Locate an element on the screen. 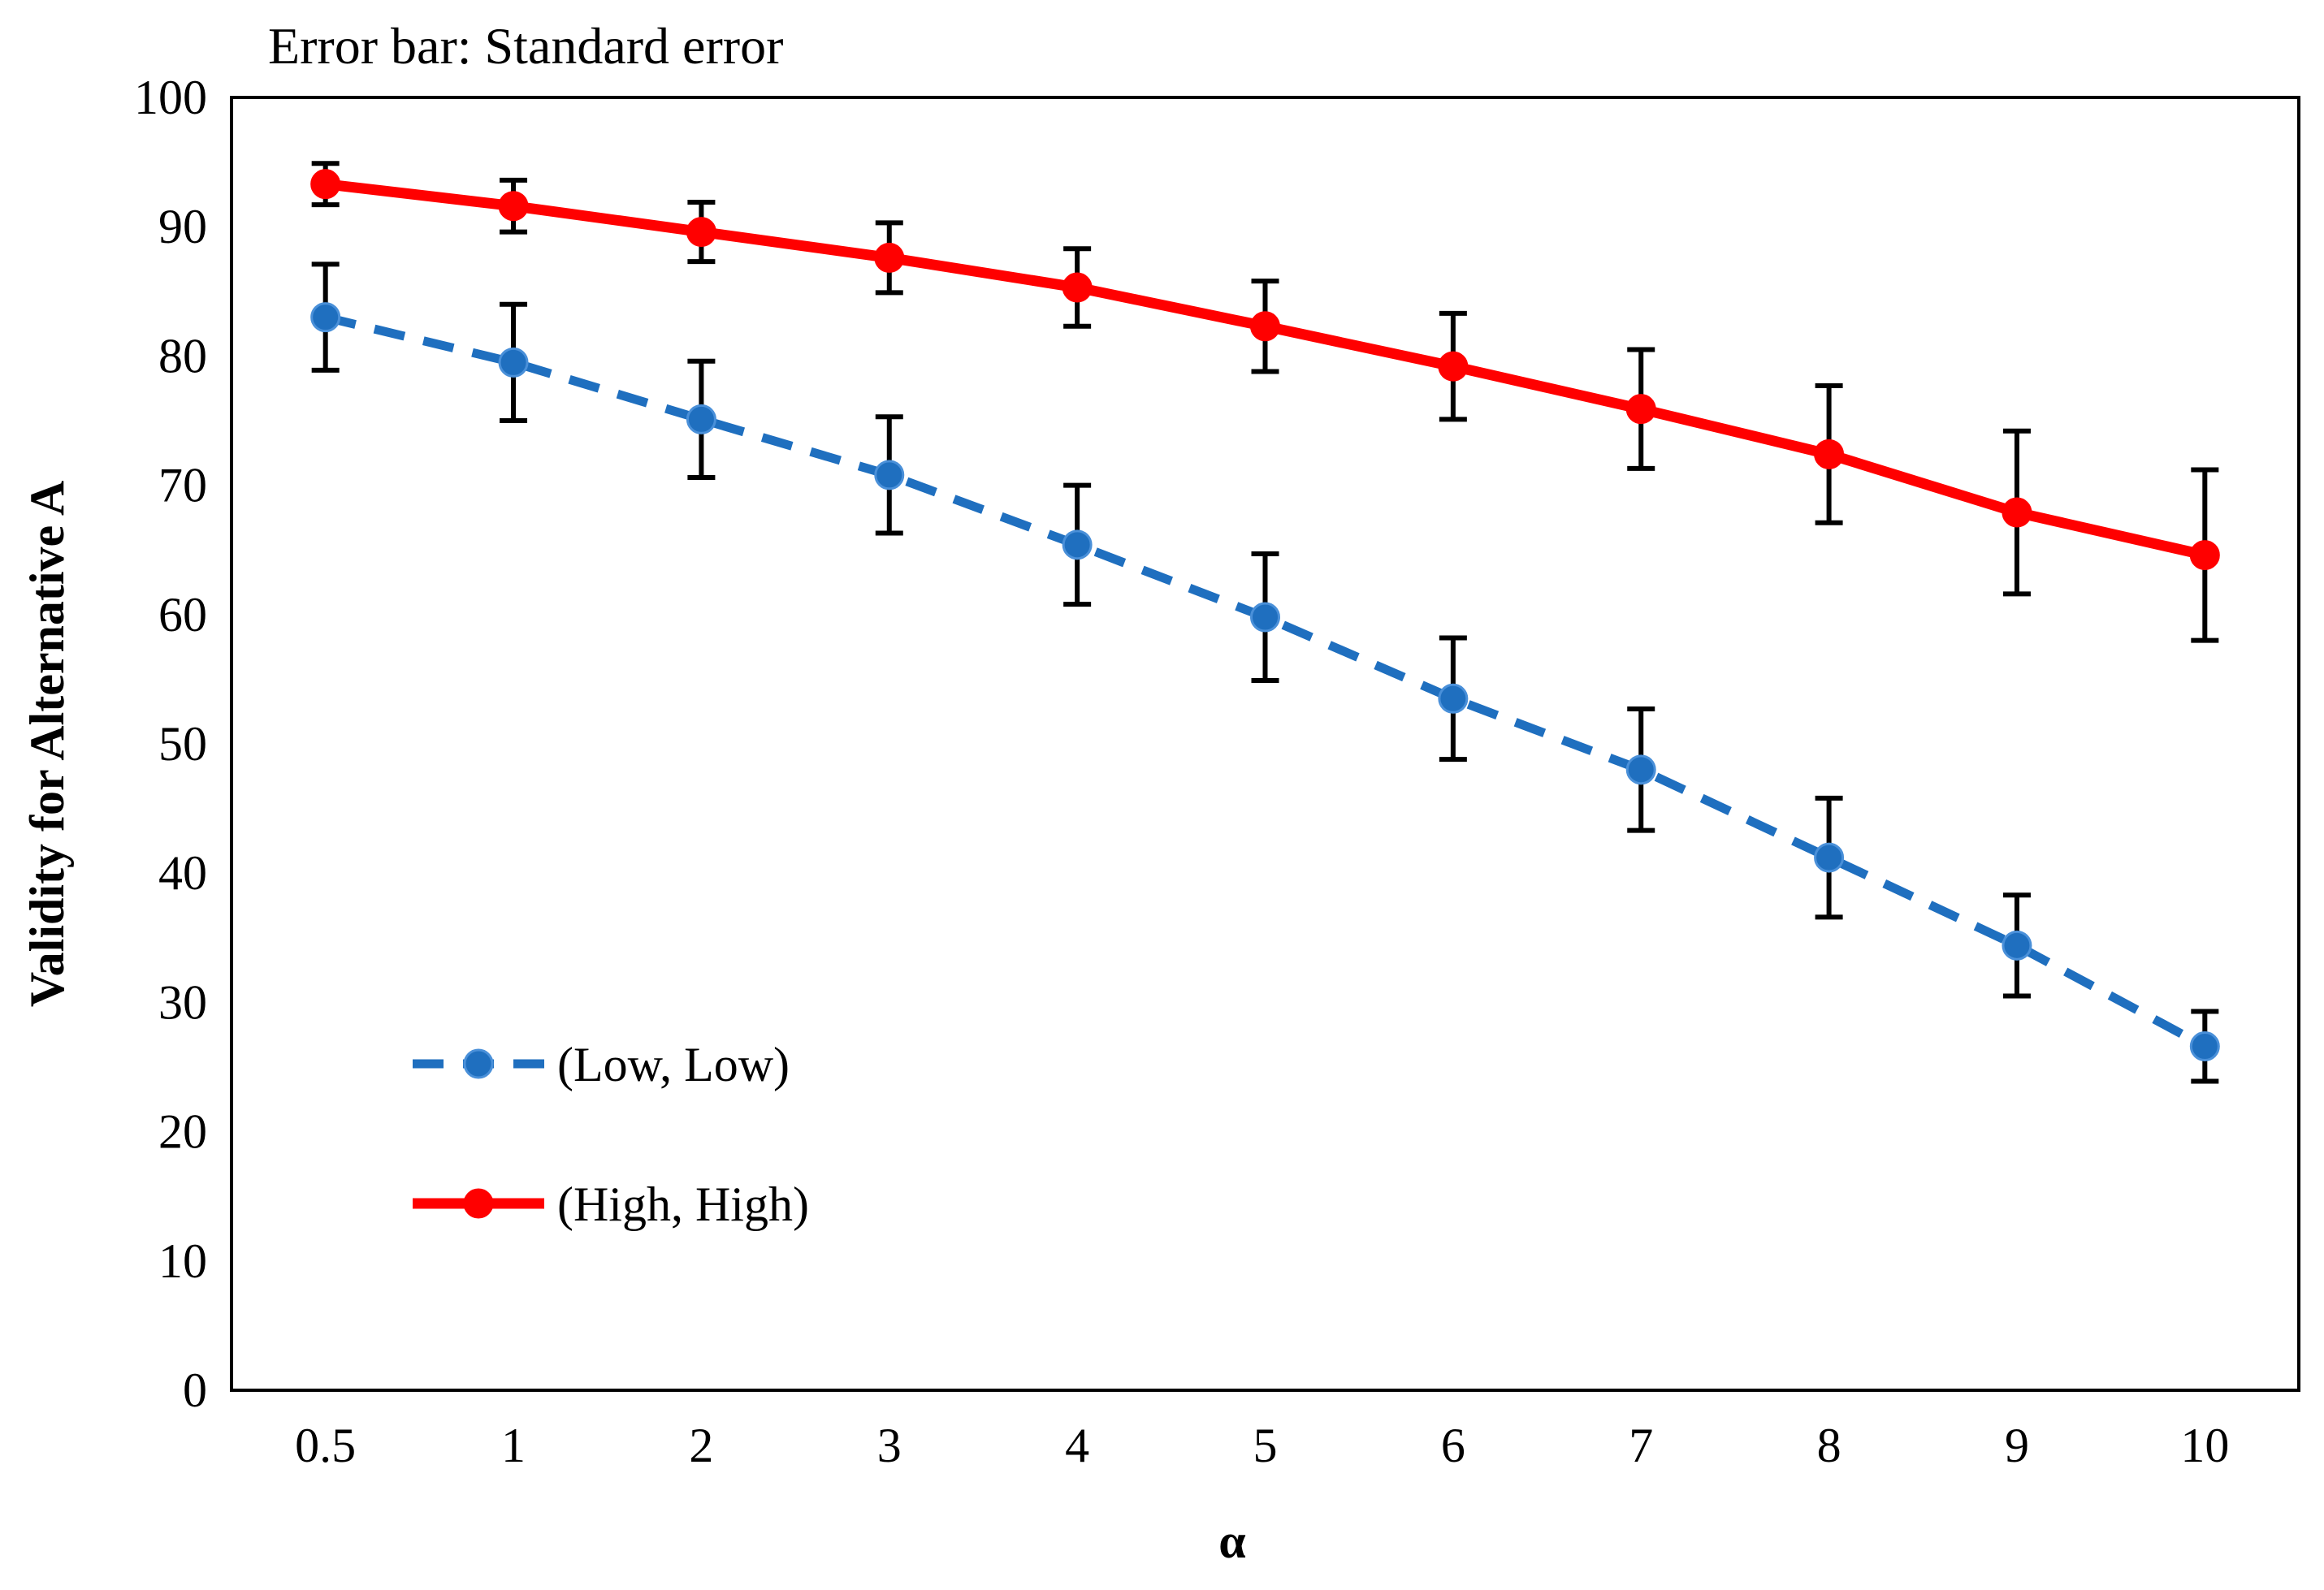 The height and width of the screenshot is (1590, 2324). y-tick-label: 0 is located at coordinates (195, 1390).